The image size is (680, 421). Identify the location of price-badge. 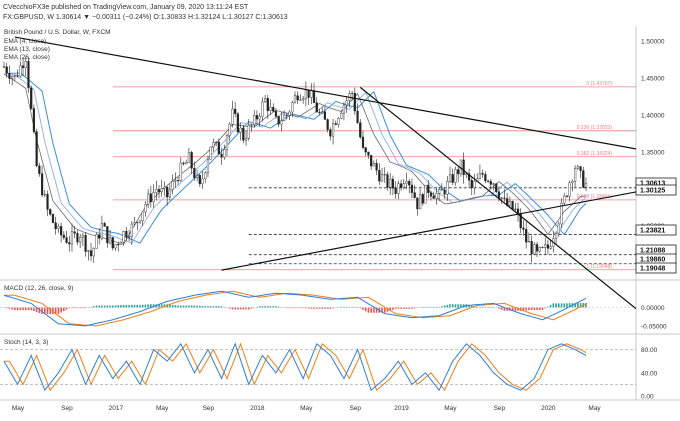
(656, 230).